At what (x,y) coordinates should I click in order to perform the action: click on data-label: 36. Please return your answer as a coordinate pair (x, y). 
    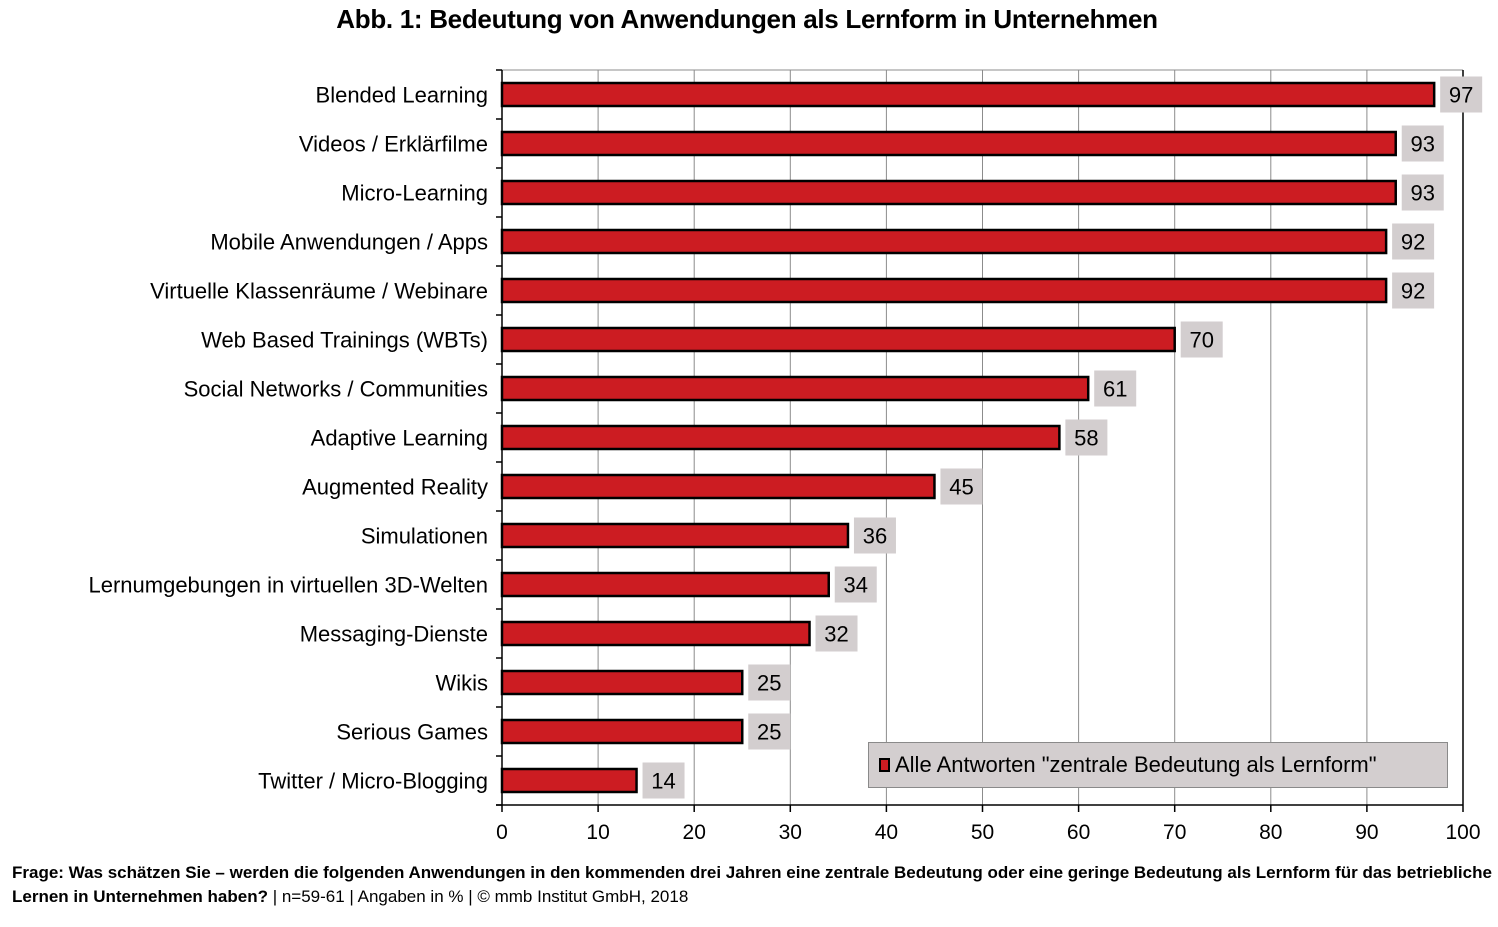
    Looking at the image, I should click on (875, 536).